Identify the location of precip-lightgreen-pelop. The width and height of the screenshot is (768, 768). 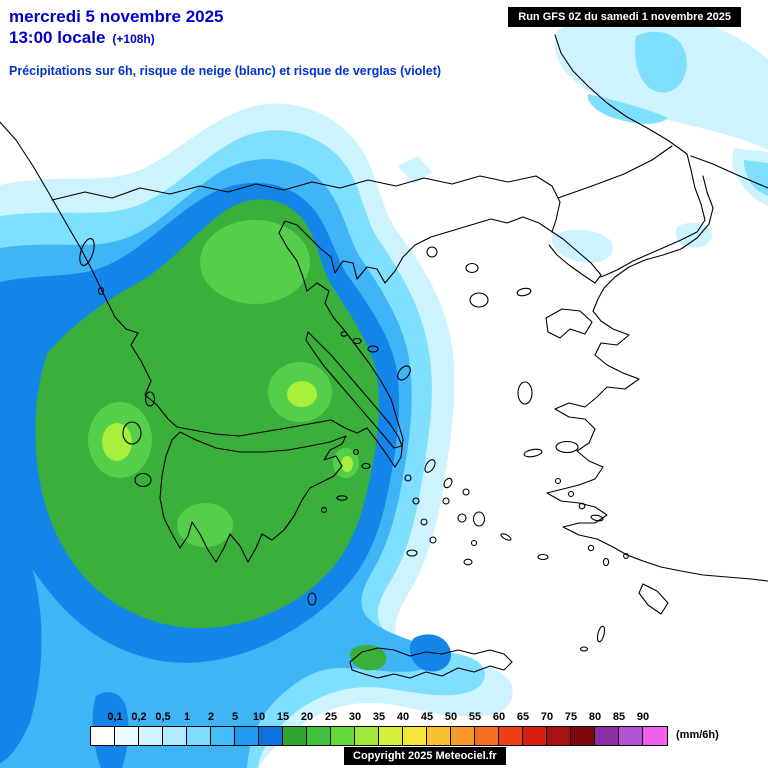
(205, 525).